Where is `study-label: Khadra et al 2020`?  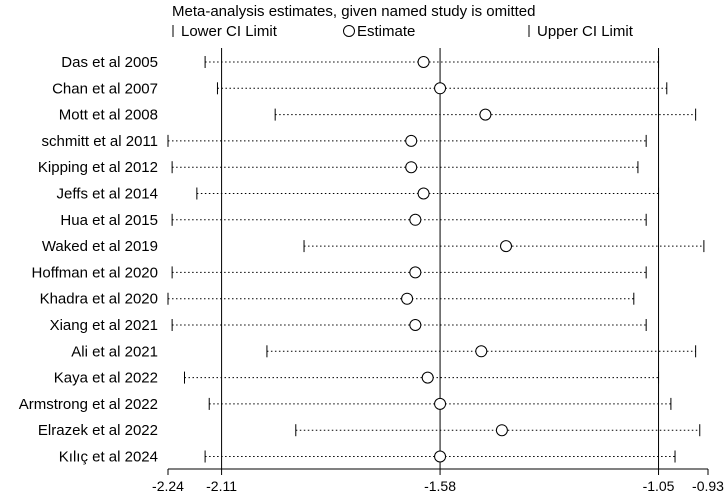 study-label: Khadra et al 2020 is located at coordinates (99, 299).